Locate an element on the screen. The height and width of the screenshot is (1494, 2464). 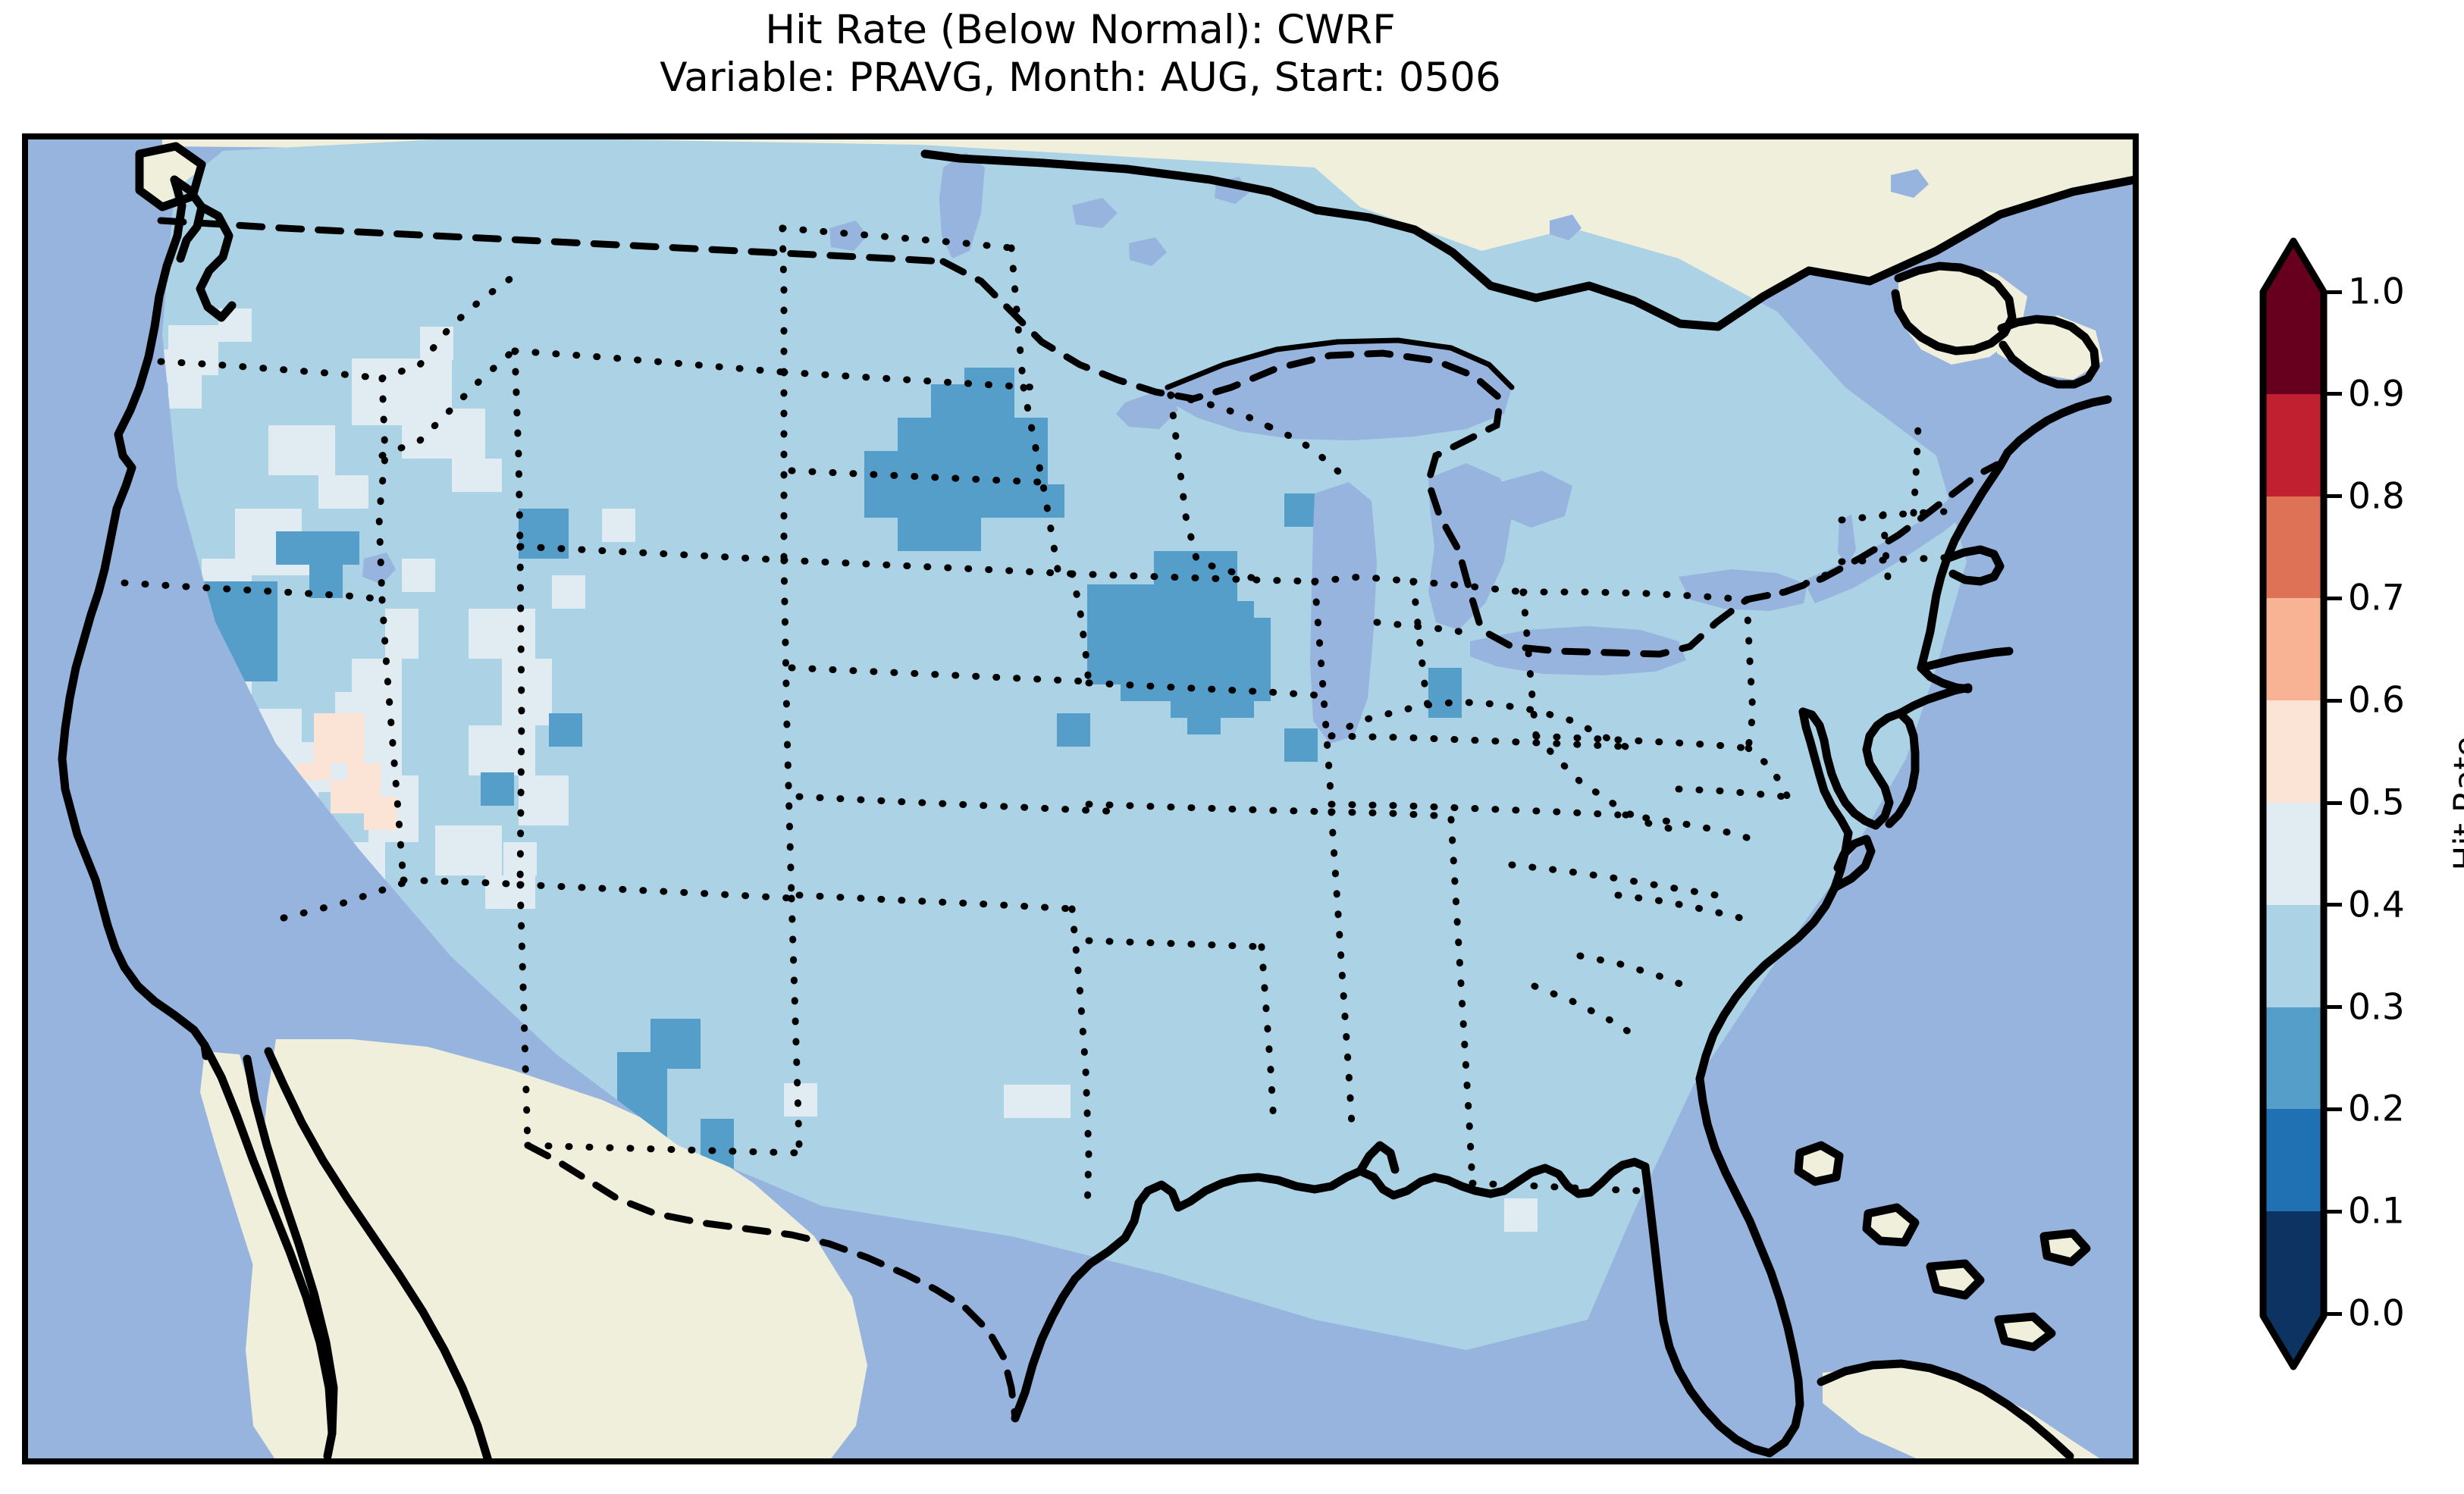
colorbar-tick-label-1: 0.9 is located at coordinates (2377, 394).